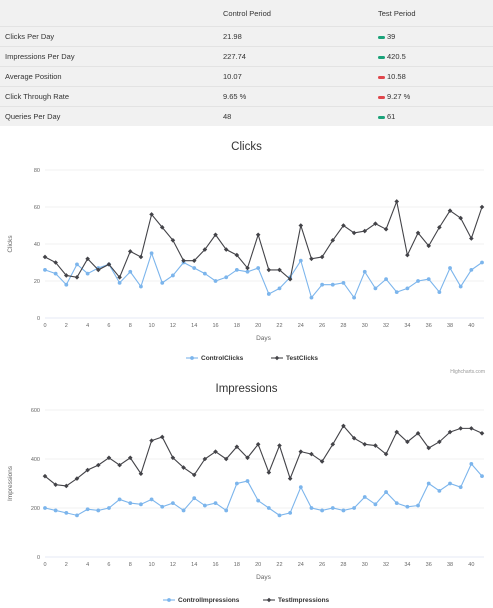 The width and height of the screenshot is (493, 608). I want to click on metric-label: Click Through Rate, so click(109, 96).